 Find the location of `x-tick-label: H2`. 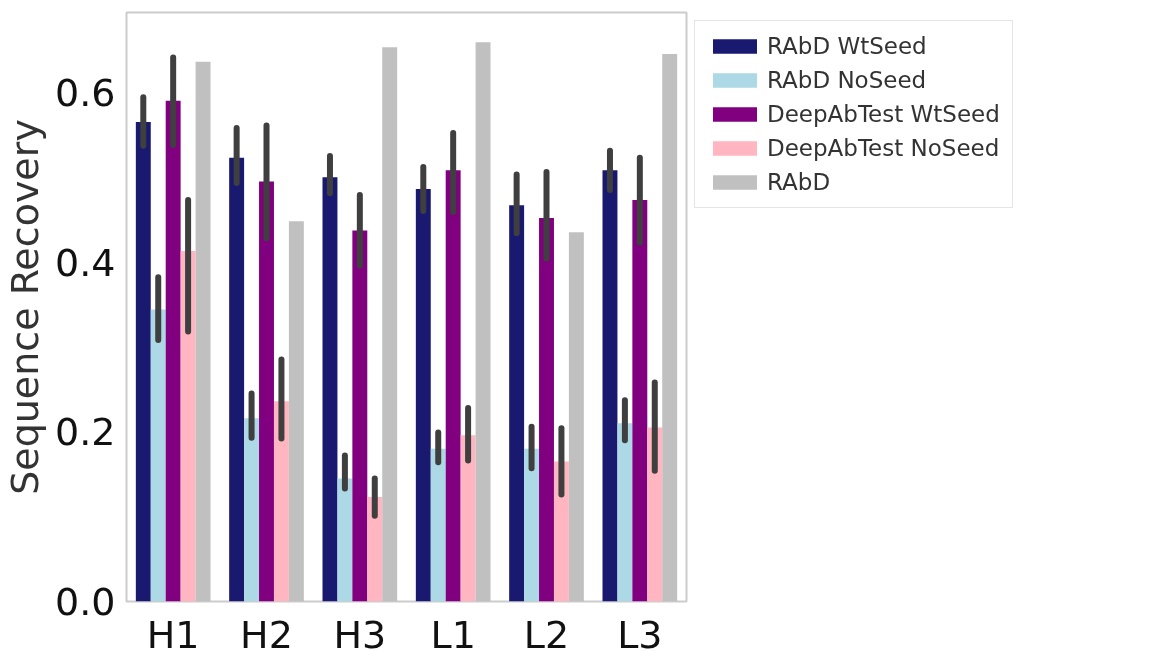

x-tick-label: H2 is located at coordinates (266, 634).